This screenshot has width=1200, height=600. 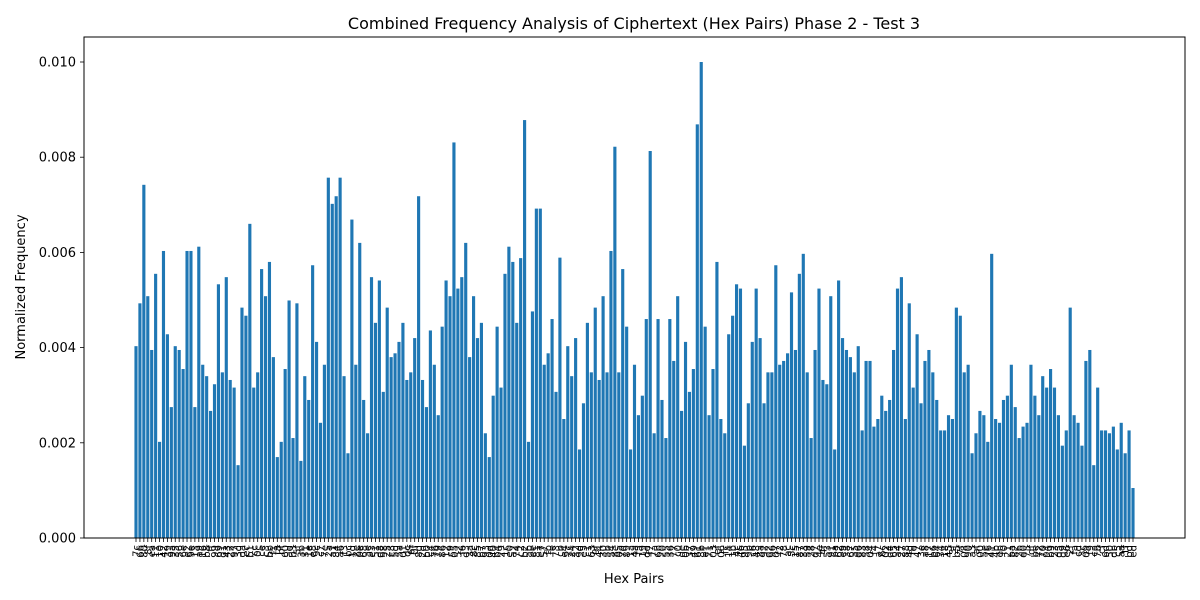 What do you see at coordinates (286, 551) in the screenshot?
I see `x-tick-label: 60` at bounding box center [286, 551].